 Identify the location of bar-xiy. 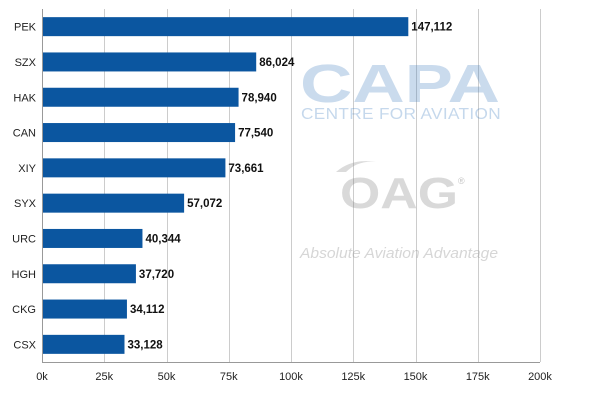
(134, 168).